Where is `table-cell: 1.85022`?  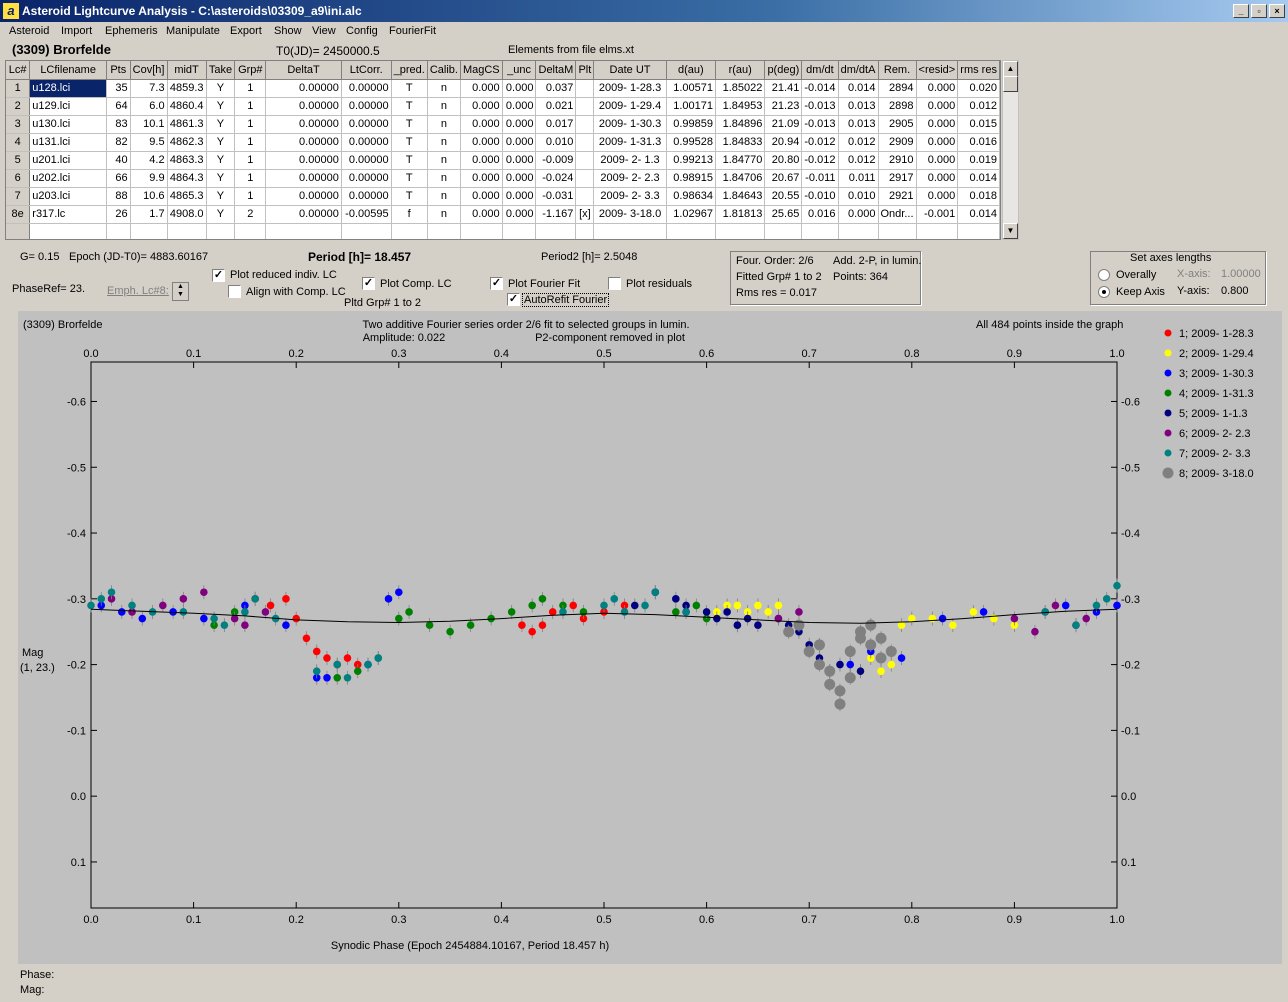
table-cell: 1.85022 is located at coordinates (740, 88).